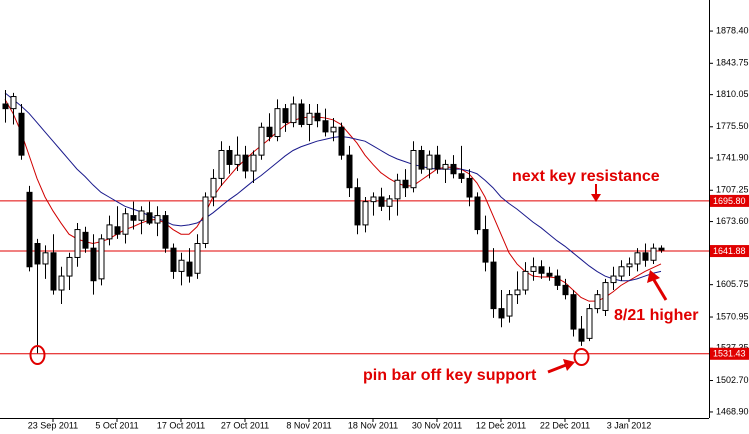 This screenshot has width=749, height=434. Describe the element at coordinates (732, 348) in the screenshot. I see `y-tick-label: 1537.35` at that location.